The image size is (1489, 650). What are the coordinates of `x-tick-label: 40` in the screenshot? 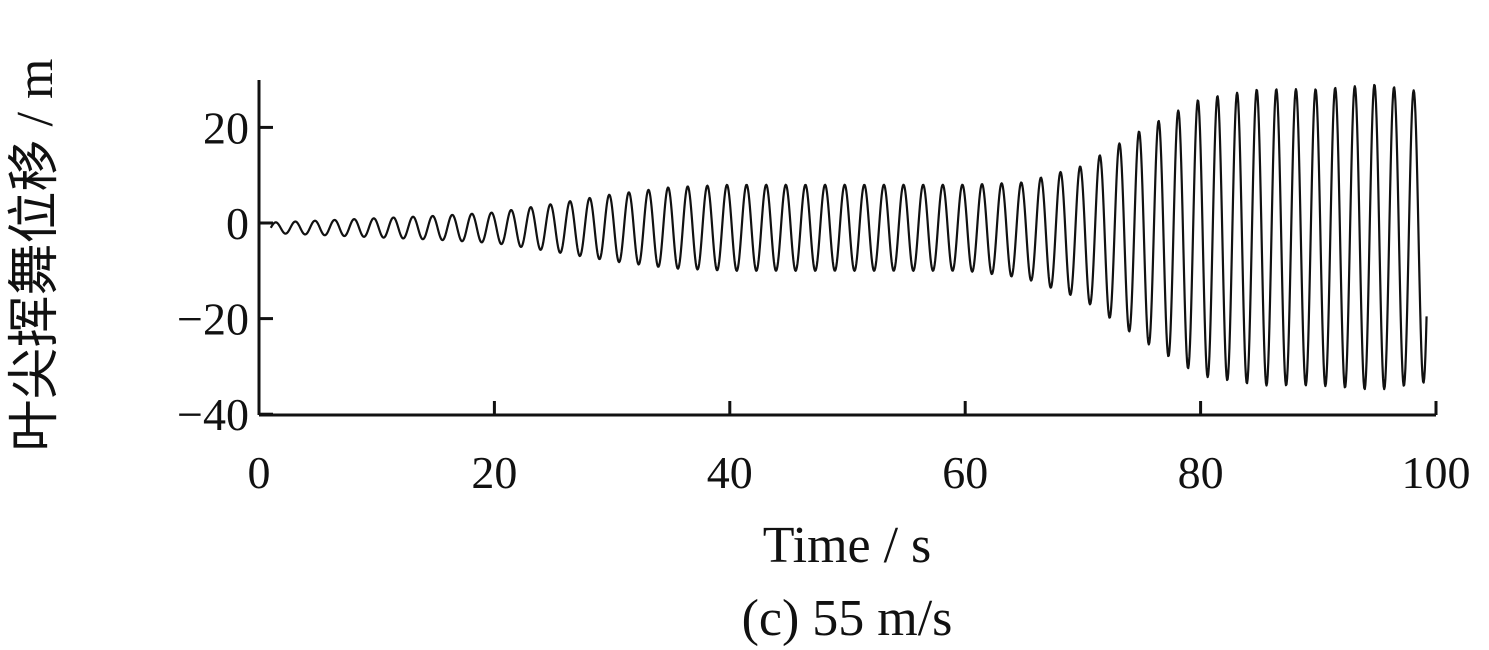 It's located at (730, 472).